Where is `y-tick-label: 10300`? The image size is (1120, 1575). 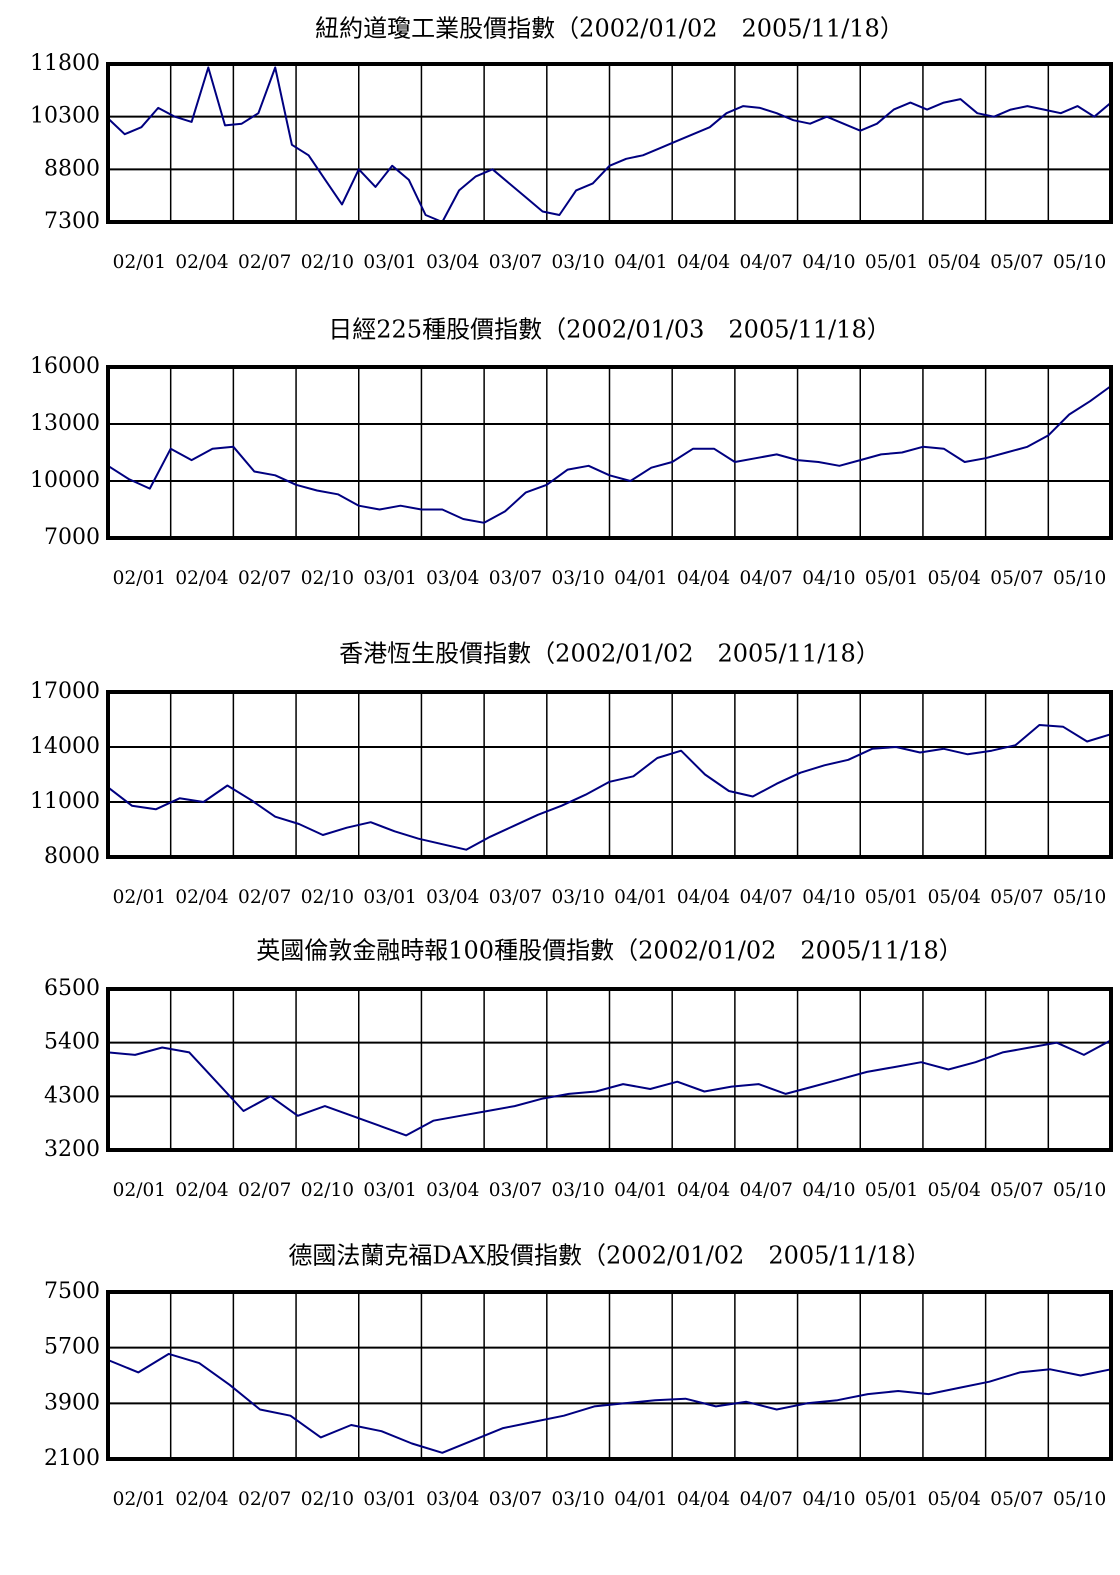
y-tick-label: 10300 is located at coordinates (65, 116).